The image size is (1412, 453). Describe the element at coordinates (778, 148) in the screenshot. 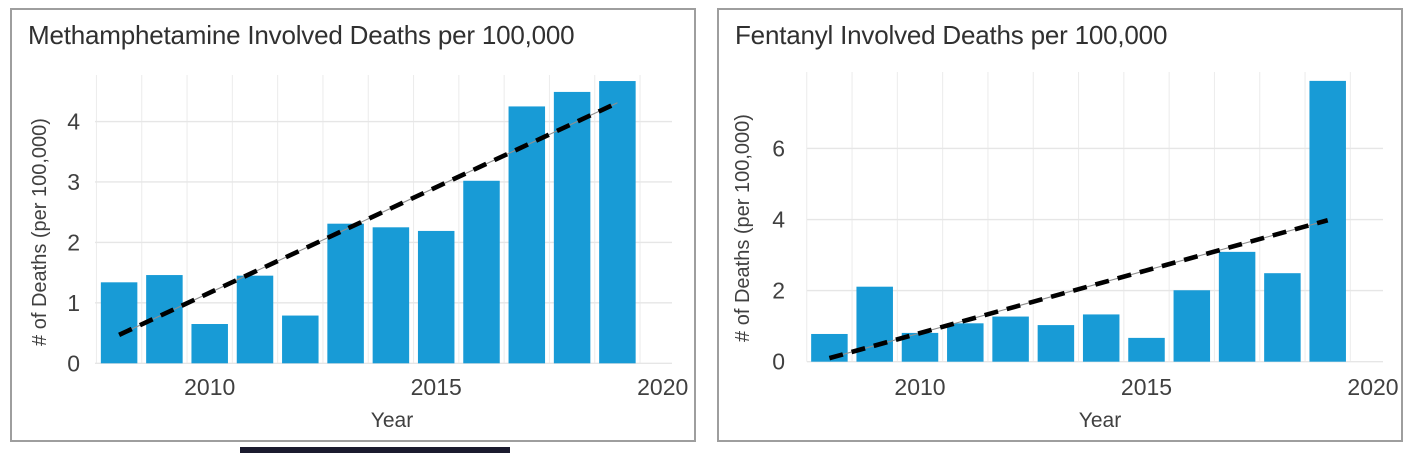

I see `y-tick-label: 6` at that location.